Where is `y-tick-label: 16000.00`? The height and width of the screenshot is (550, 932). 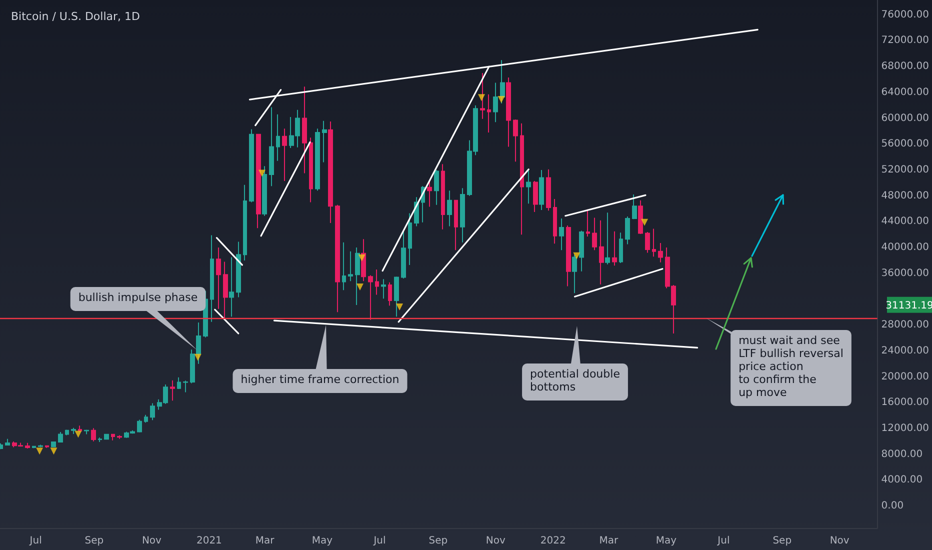
y-tick-label: 16000.00 is located at coordinates (905, 402).